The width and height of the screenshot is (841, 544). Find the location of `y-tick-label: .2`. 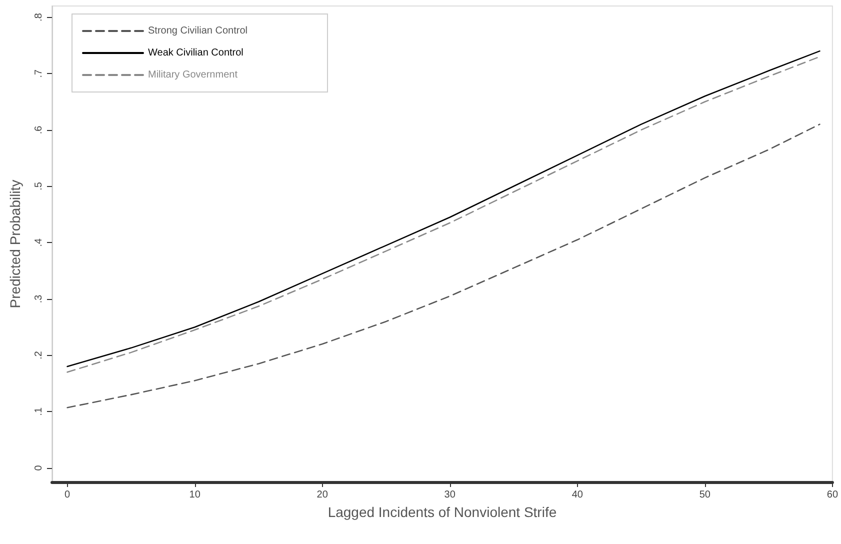

y-tick-label: .2 is located at coordinates (39, 355).